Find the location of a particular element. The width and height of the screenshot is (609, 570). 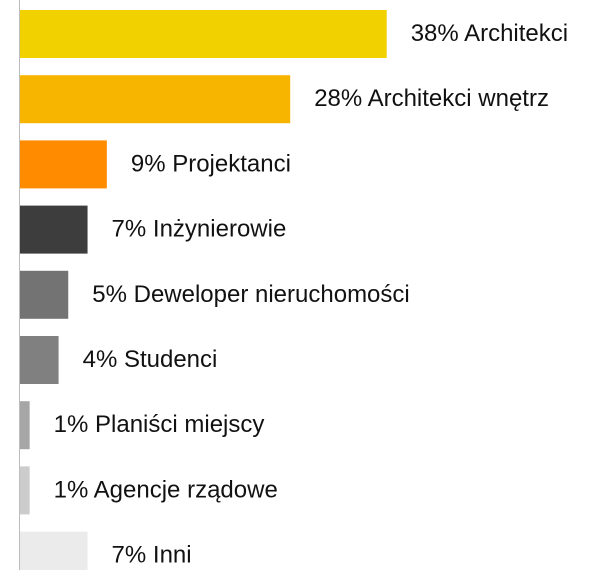

bar-label: 38% Architekci is located at coordinates (489, 33).